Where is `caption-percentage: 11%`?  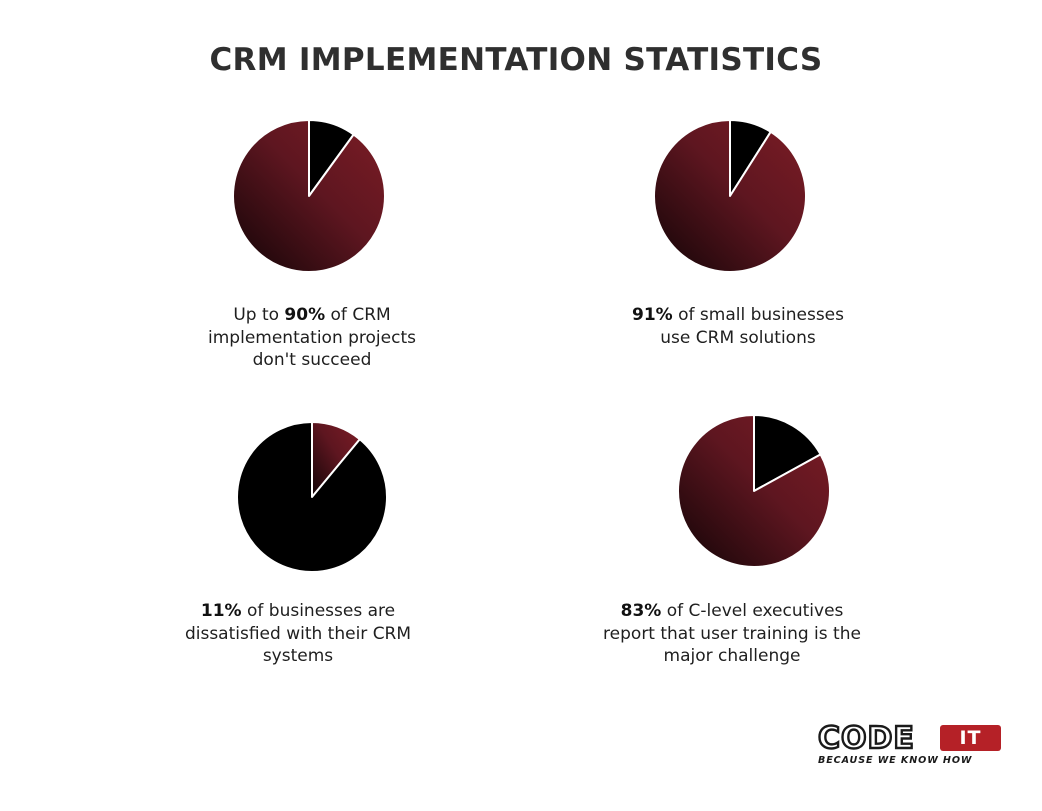
caption-percentage: 11% is located at coordinates (221, 611).